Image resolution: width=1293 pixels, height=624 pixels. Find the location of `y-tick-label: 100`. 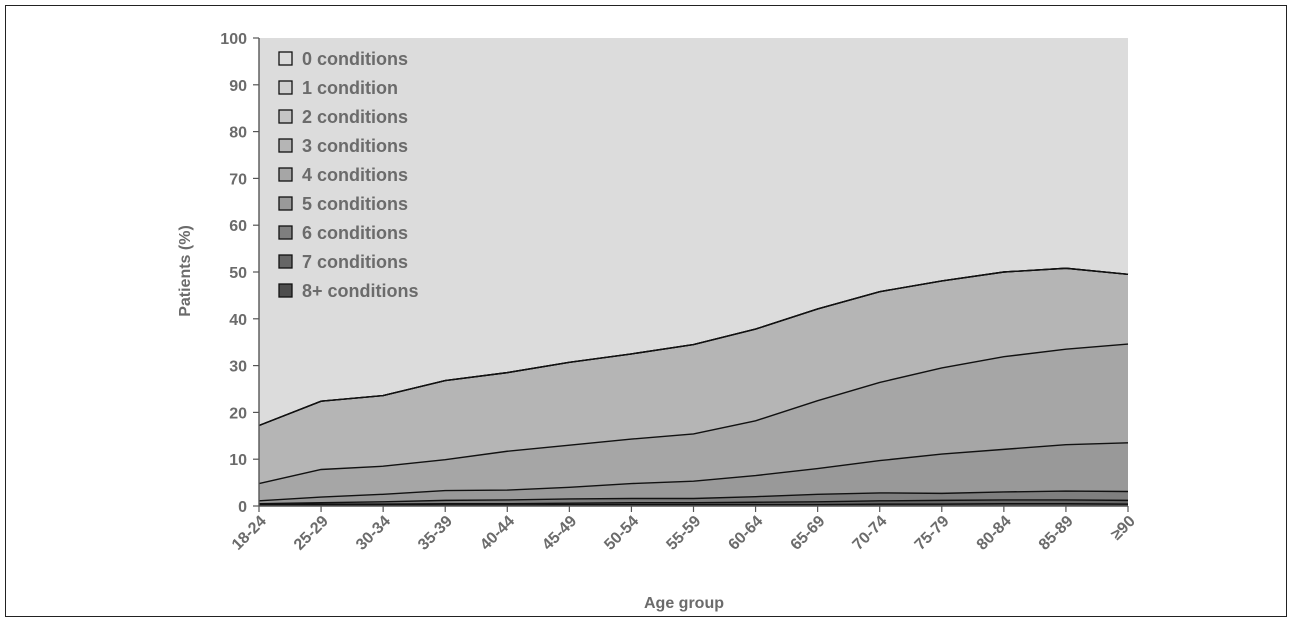

y-tick-label: 100 is located at coordinates (233, 39).